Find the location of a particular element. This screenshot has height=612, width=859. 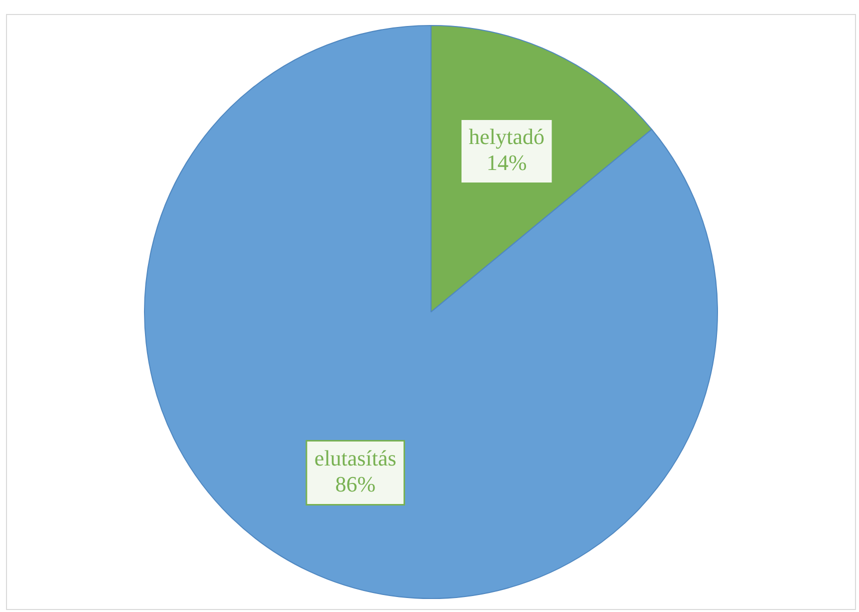

slice-label: elutasítás is located at coordinates (355, 458).